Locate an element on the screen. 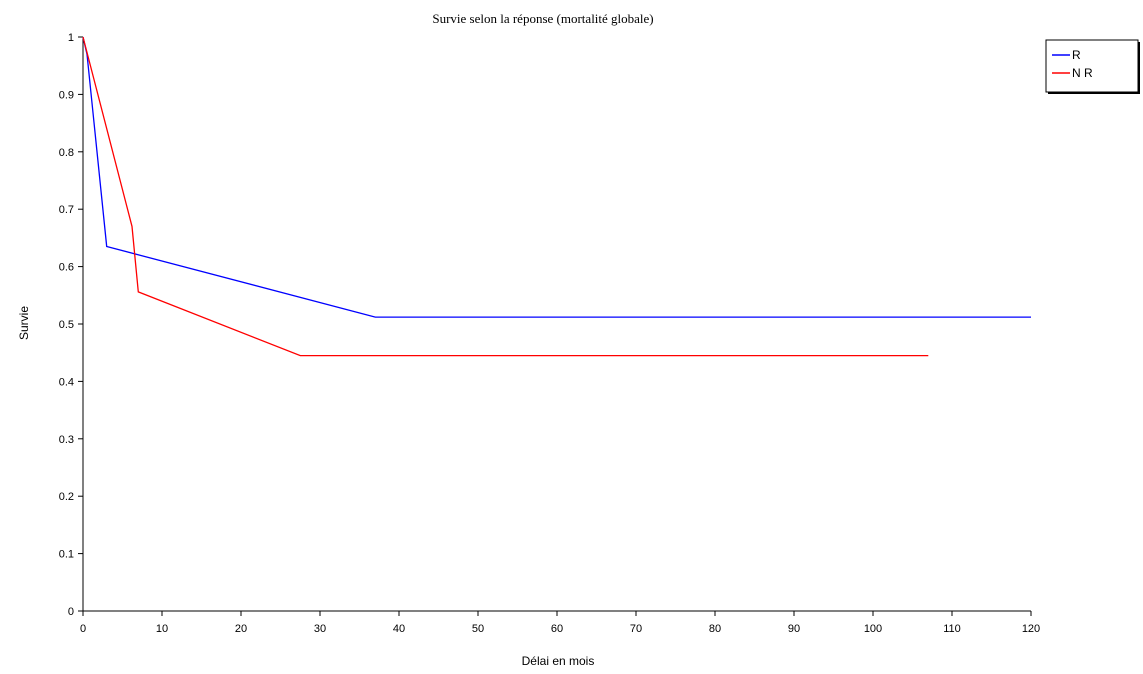 The image size is (1143, 674). x-tick-label: 10 is located at coordinates (162, 629).